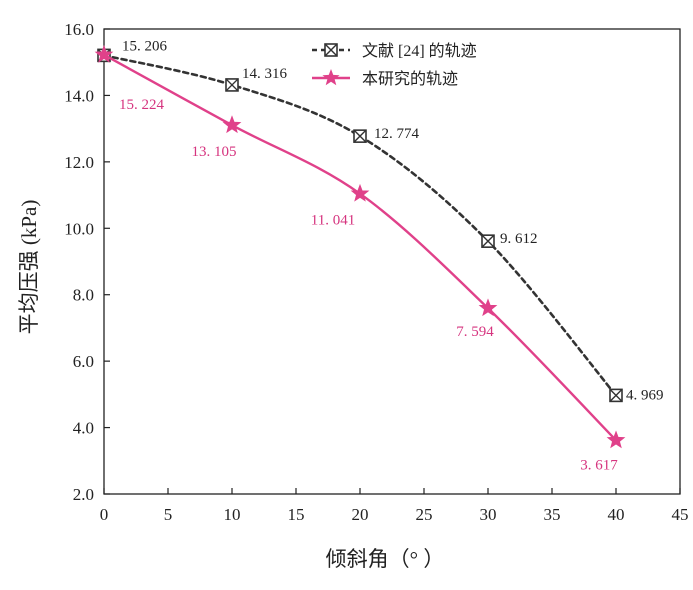  Describe the element at coordinates (104, 514) in the screenshot. I see `x-tick-label: 0` at that location.